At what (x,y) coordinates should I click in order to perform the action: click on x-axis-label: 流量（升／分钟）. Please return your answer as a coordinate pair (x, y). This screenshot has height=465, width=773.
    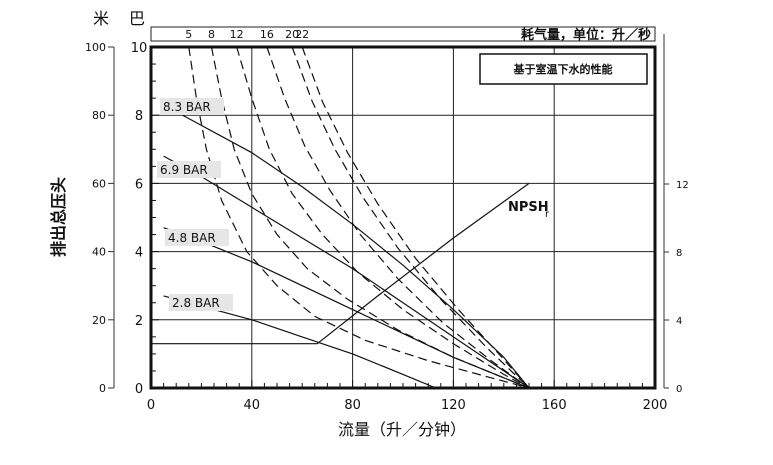
    Looking at the image, I should click on (402, 429).